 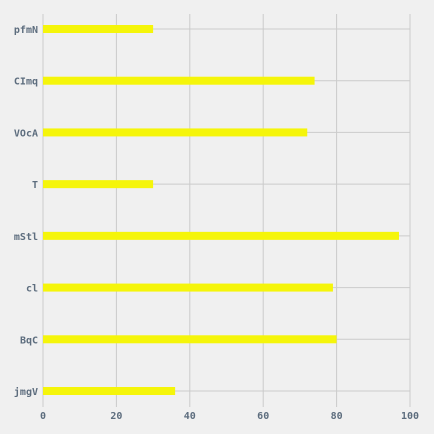 I want to click on bar-cl, so click(x=188, y=287).